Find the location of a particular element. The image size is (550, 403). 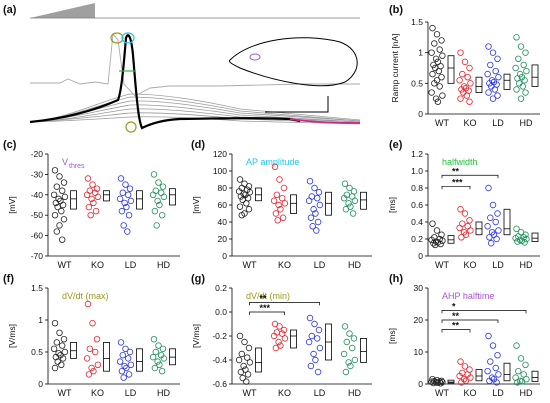

significance-label: *** is located at coordinates (457, 182).